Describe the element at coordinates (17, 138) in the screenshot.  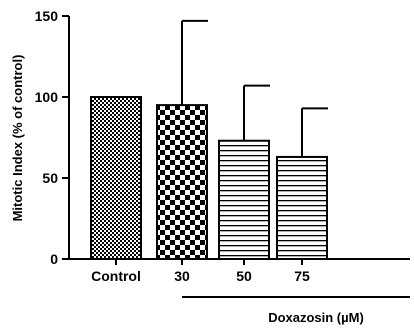
I see `y-axis-title: Mitotic Index (% of control)` at that location.